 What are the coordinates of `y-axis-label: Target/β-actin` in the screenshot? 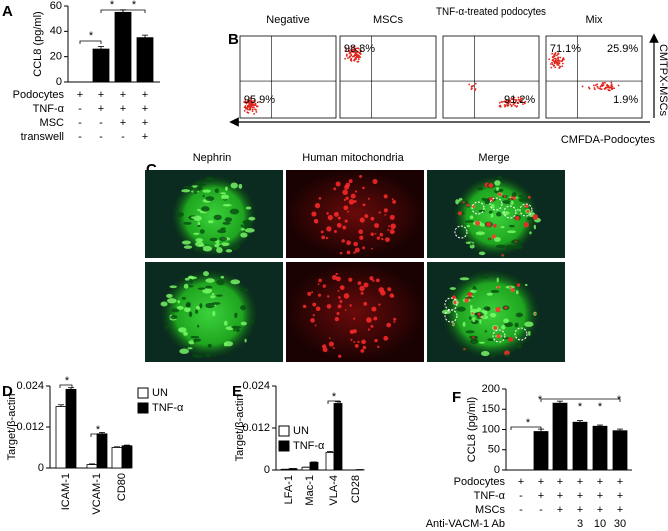 It's located at (12, 427).